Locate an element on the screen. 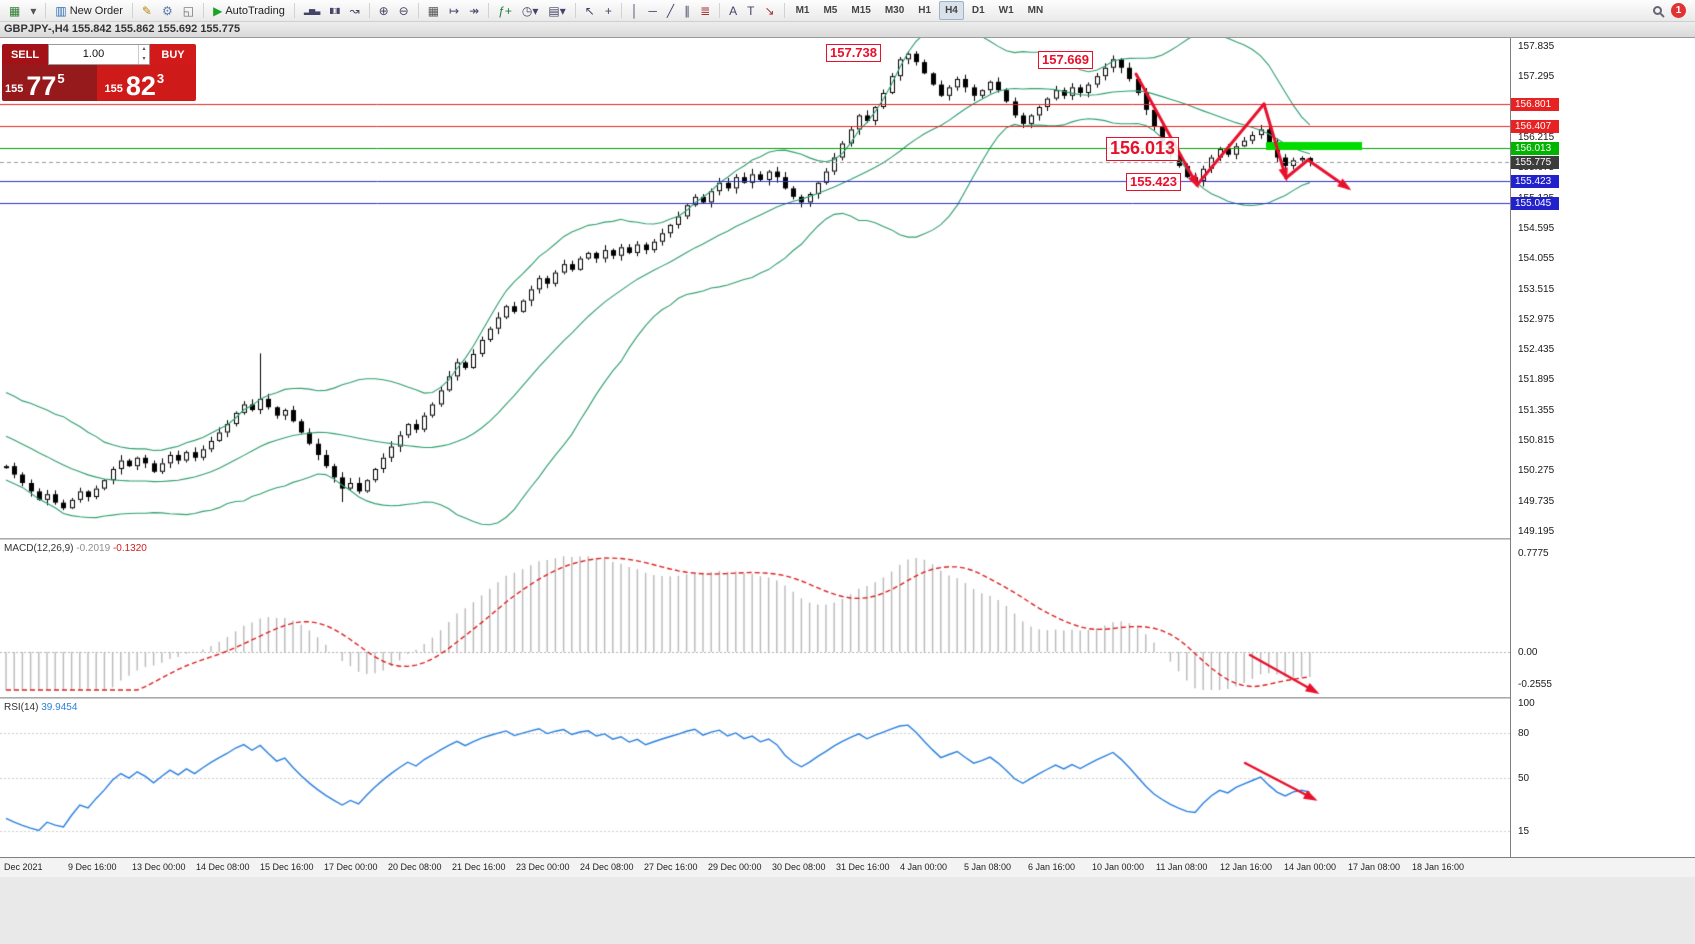 The width and height of the screenshot is (1695, 944). arrows-icon: ↘ is located at coordinates (769, 10).